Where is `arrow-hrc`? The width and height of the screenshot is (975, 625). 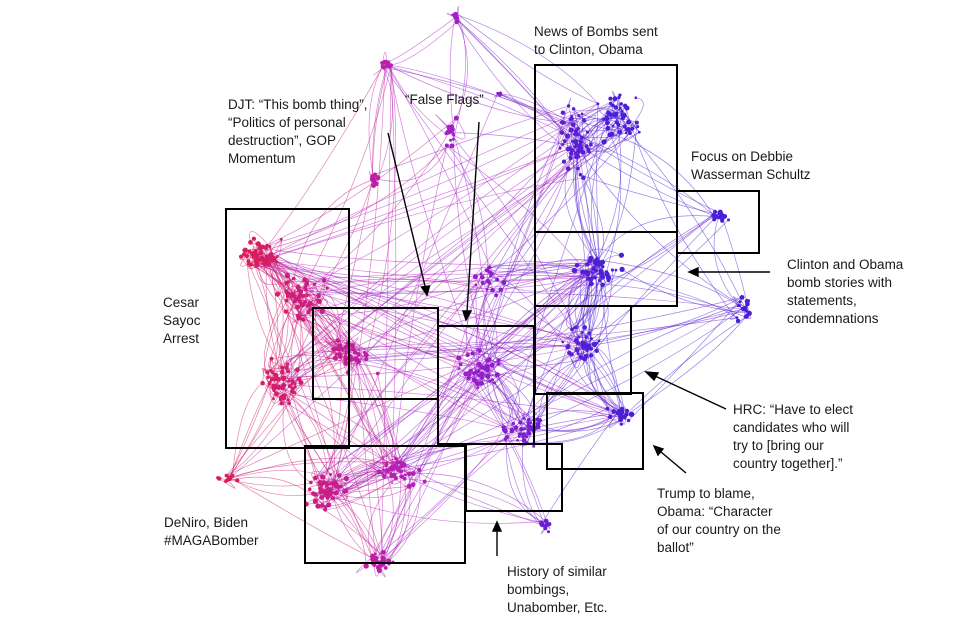 arrow-hrc is located at coordinates (690, 392).